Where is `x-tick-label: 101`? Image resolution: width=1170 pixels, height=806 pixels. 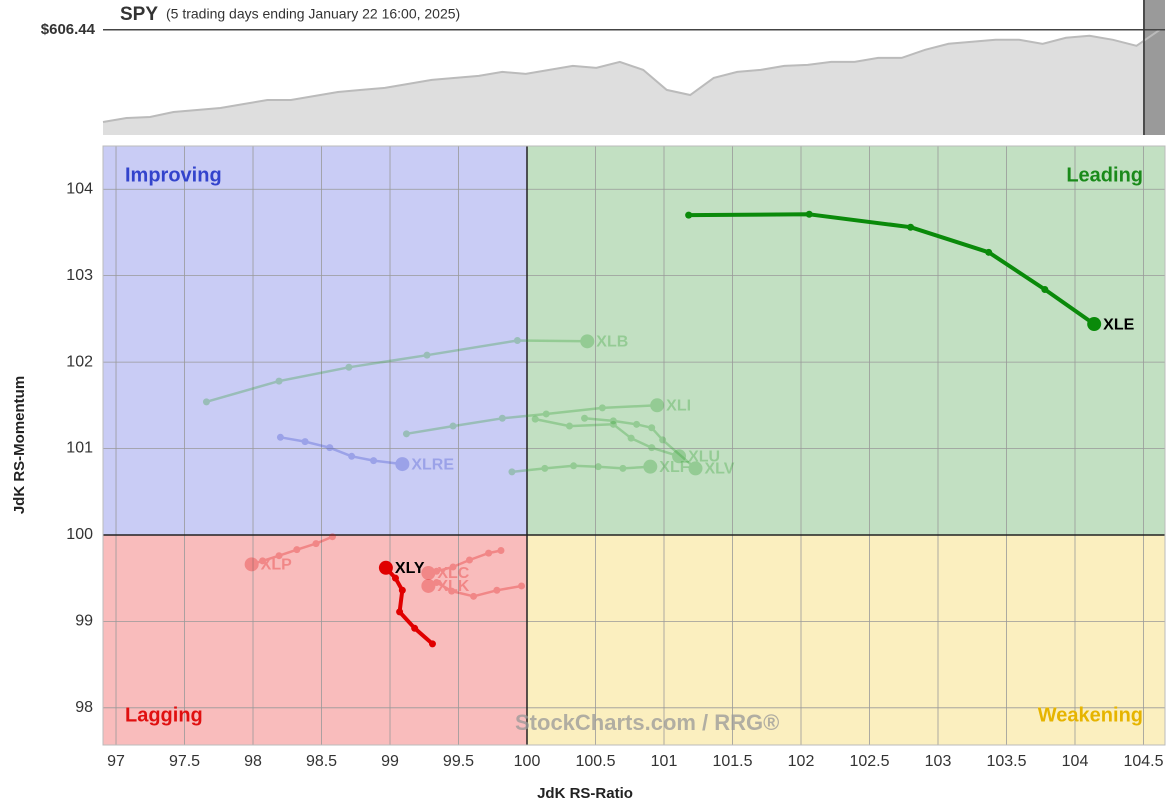 x-tick-label: 101 is located at coordinates (664, 761).